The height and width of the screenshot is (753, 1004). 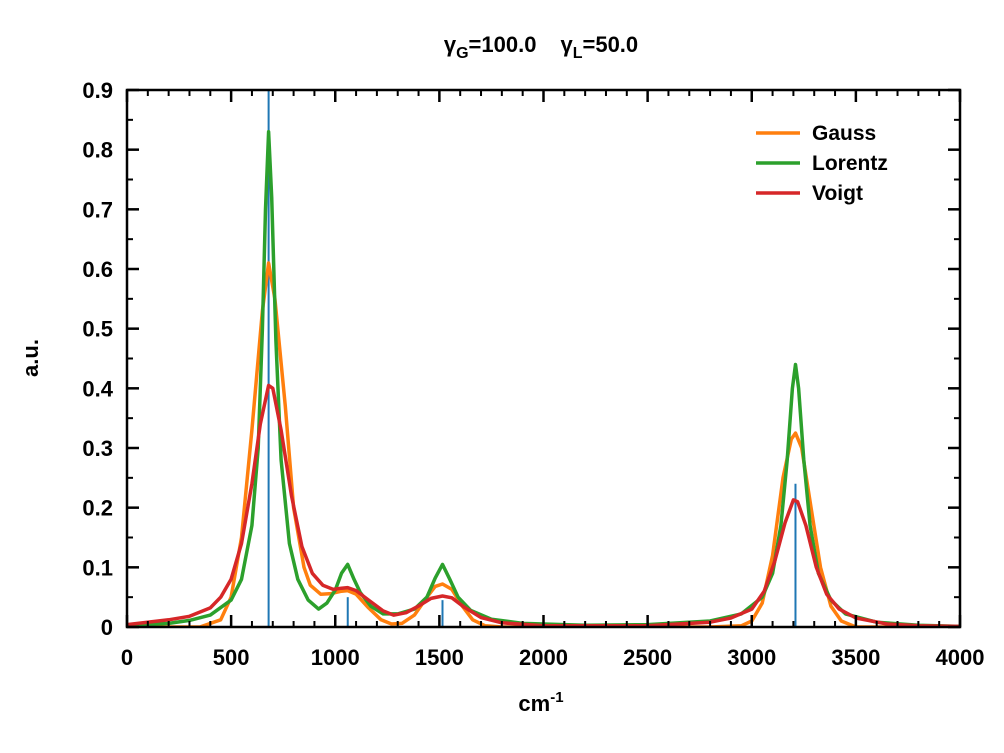 What do you see at coordinates (462, 53) in the screenshot?
I see `title-gamma-g-sub: G` at bounding box center [462, 53].